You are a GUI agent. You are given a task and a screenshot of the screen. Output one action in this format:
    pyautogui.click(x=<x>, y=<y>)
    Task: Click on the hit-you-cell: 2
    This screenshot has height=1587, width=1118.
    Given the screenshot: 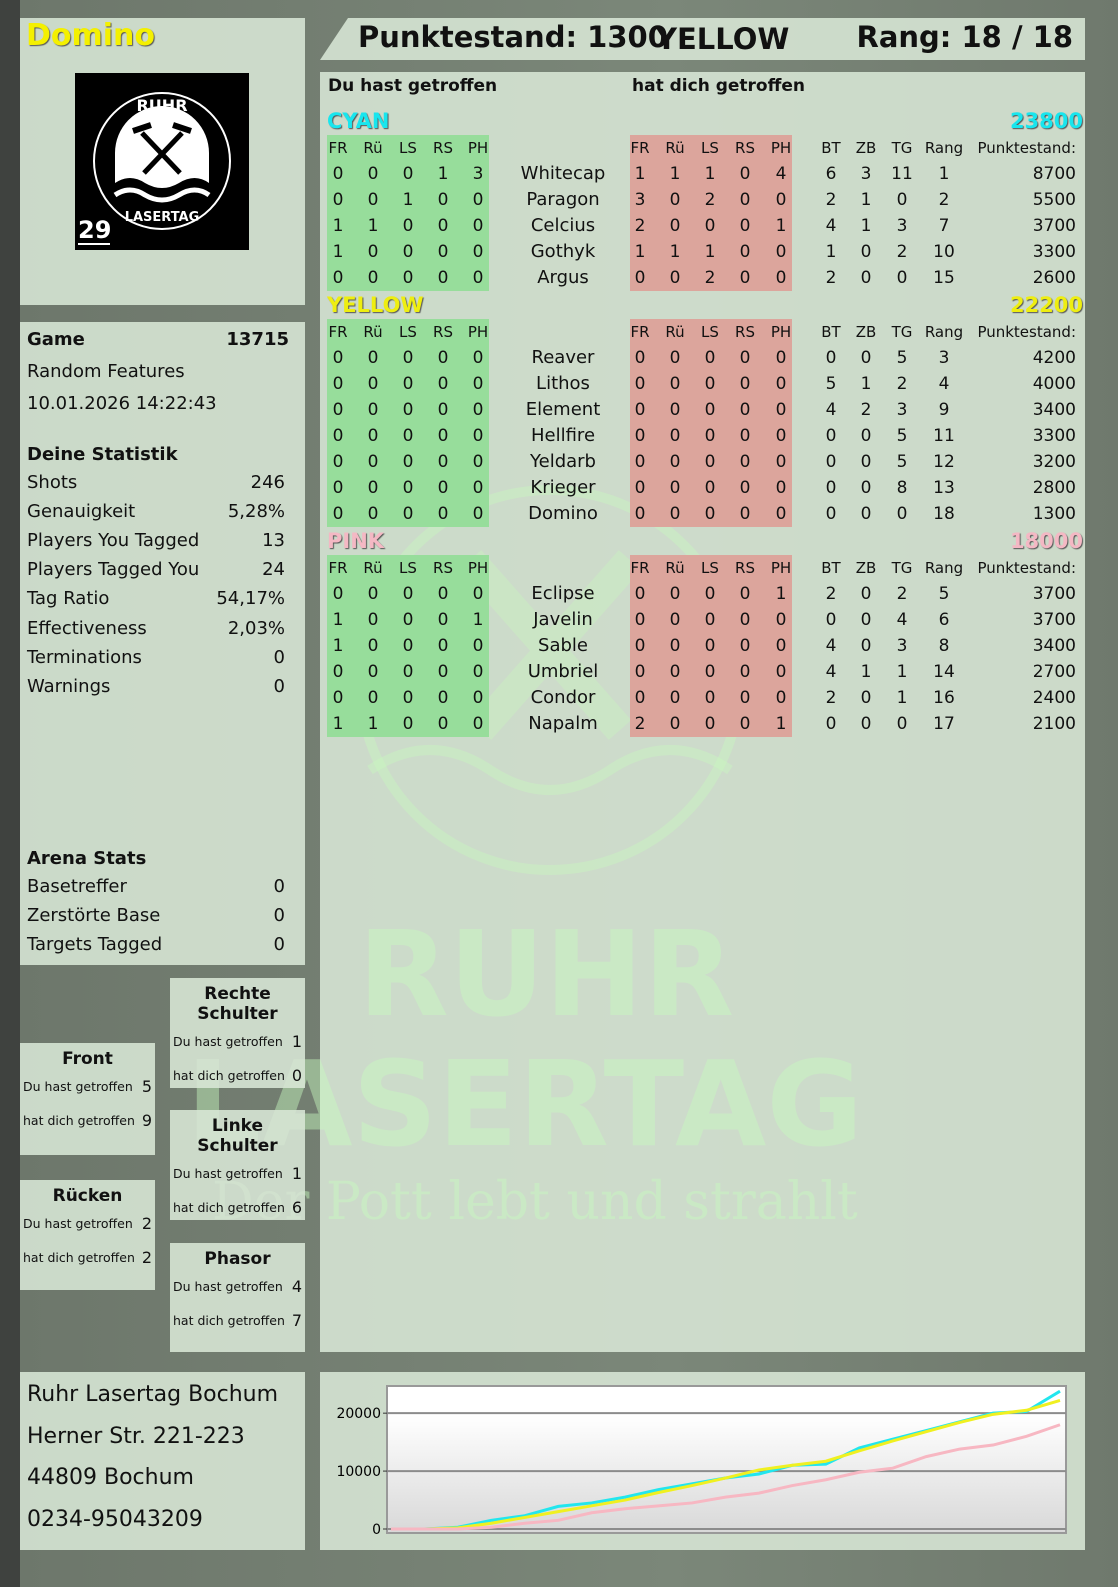 What is the action you would take?
    pyautogui.click(x=640, y=226)
    